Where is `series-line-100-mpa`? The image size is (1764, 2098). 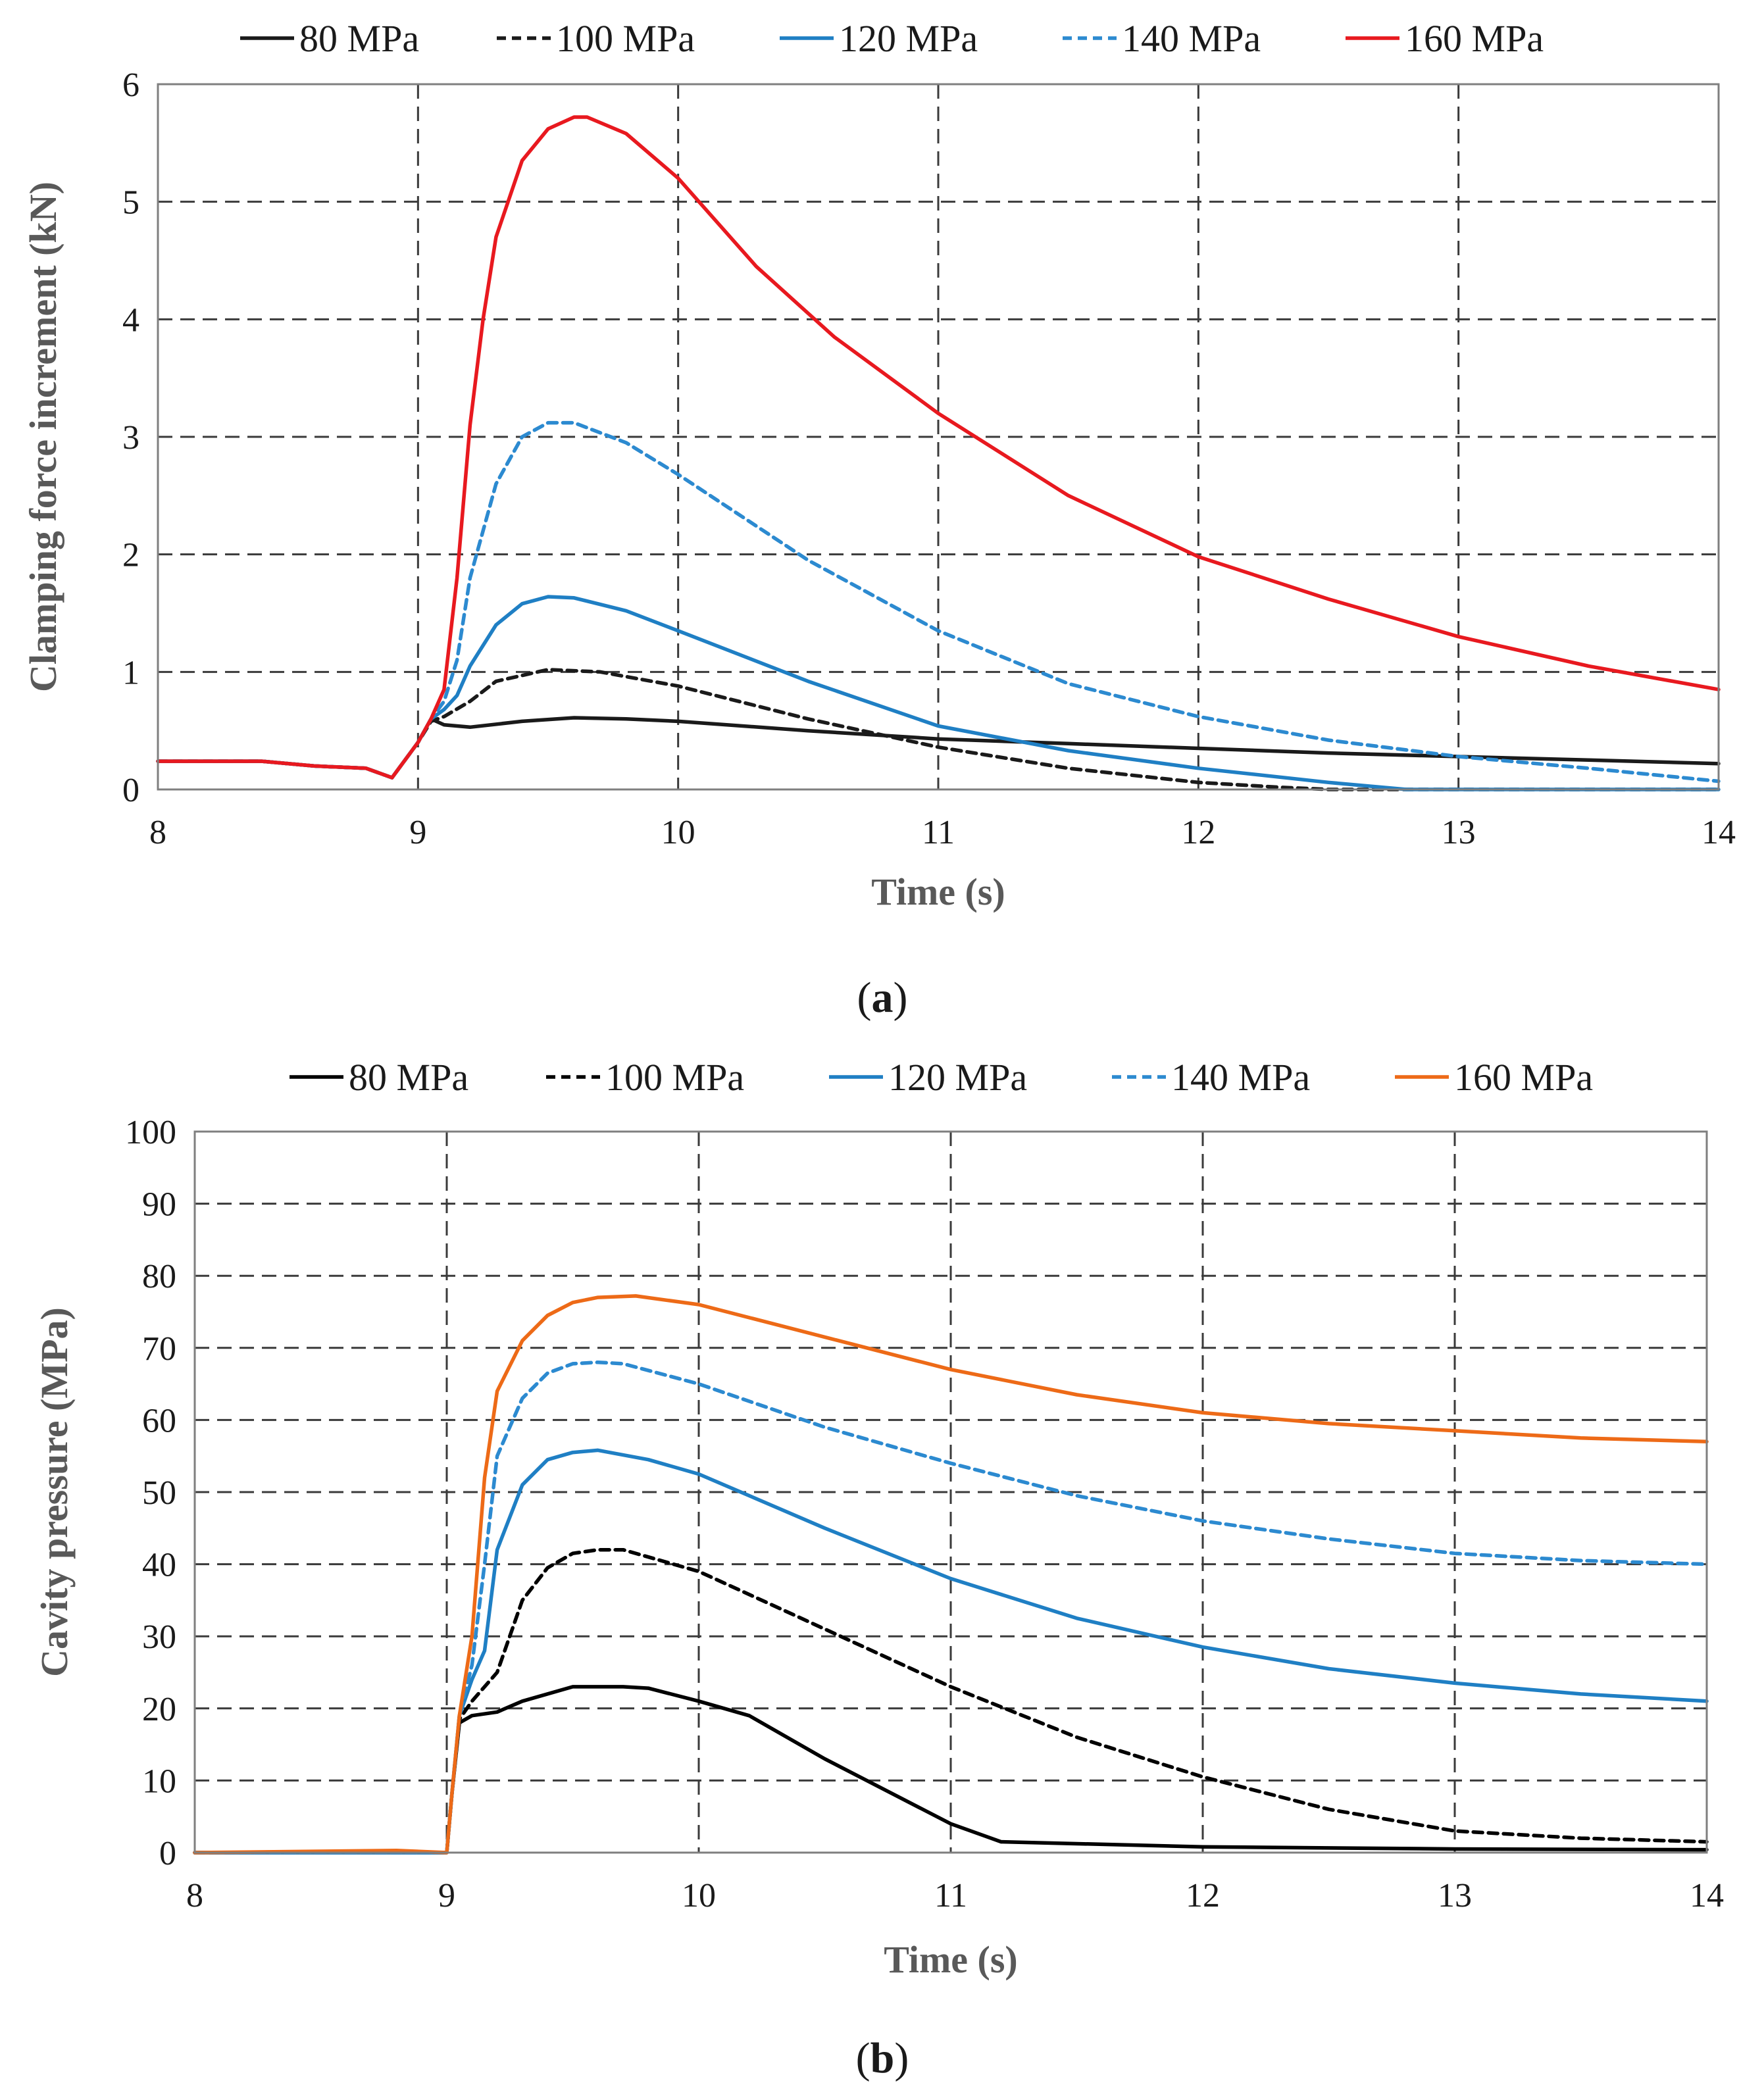 series-line-100-mpa is located at coordinates (951, 1701).